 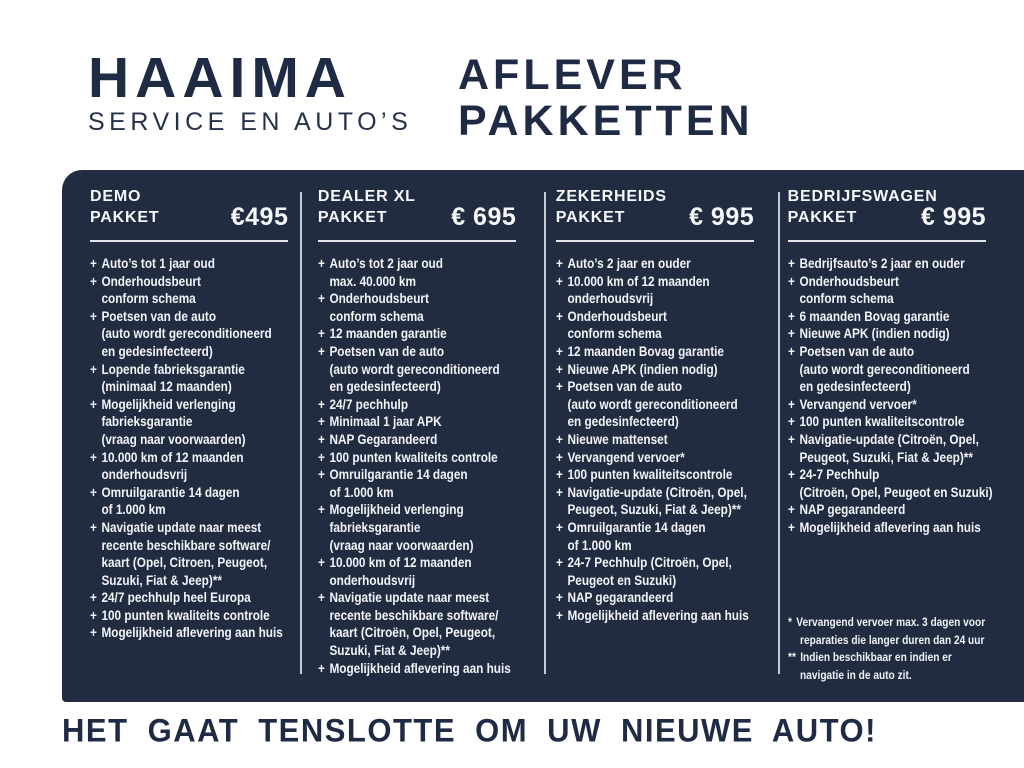 I want to click on feature-item: + Minimaal 1 jaar APK, so click(x=405, y=422).